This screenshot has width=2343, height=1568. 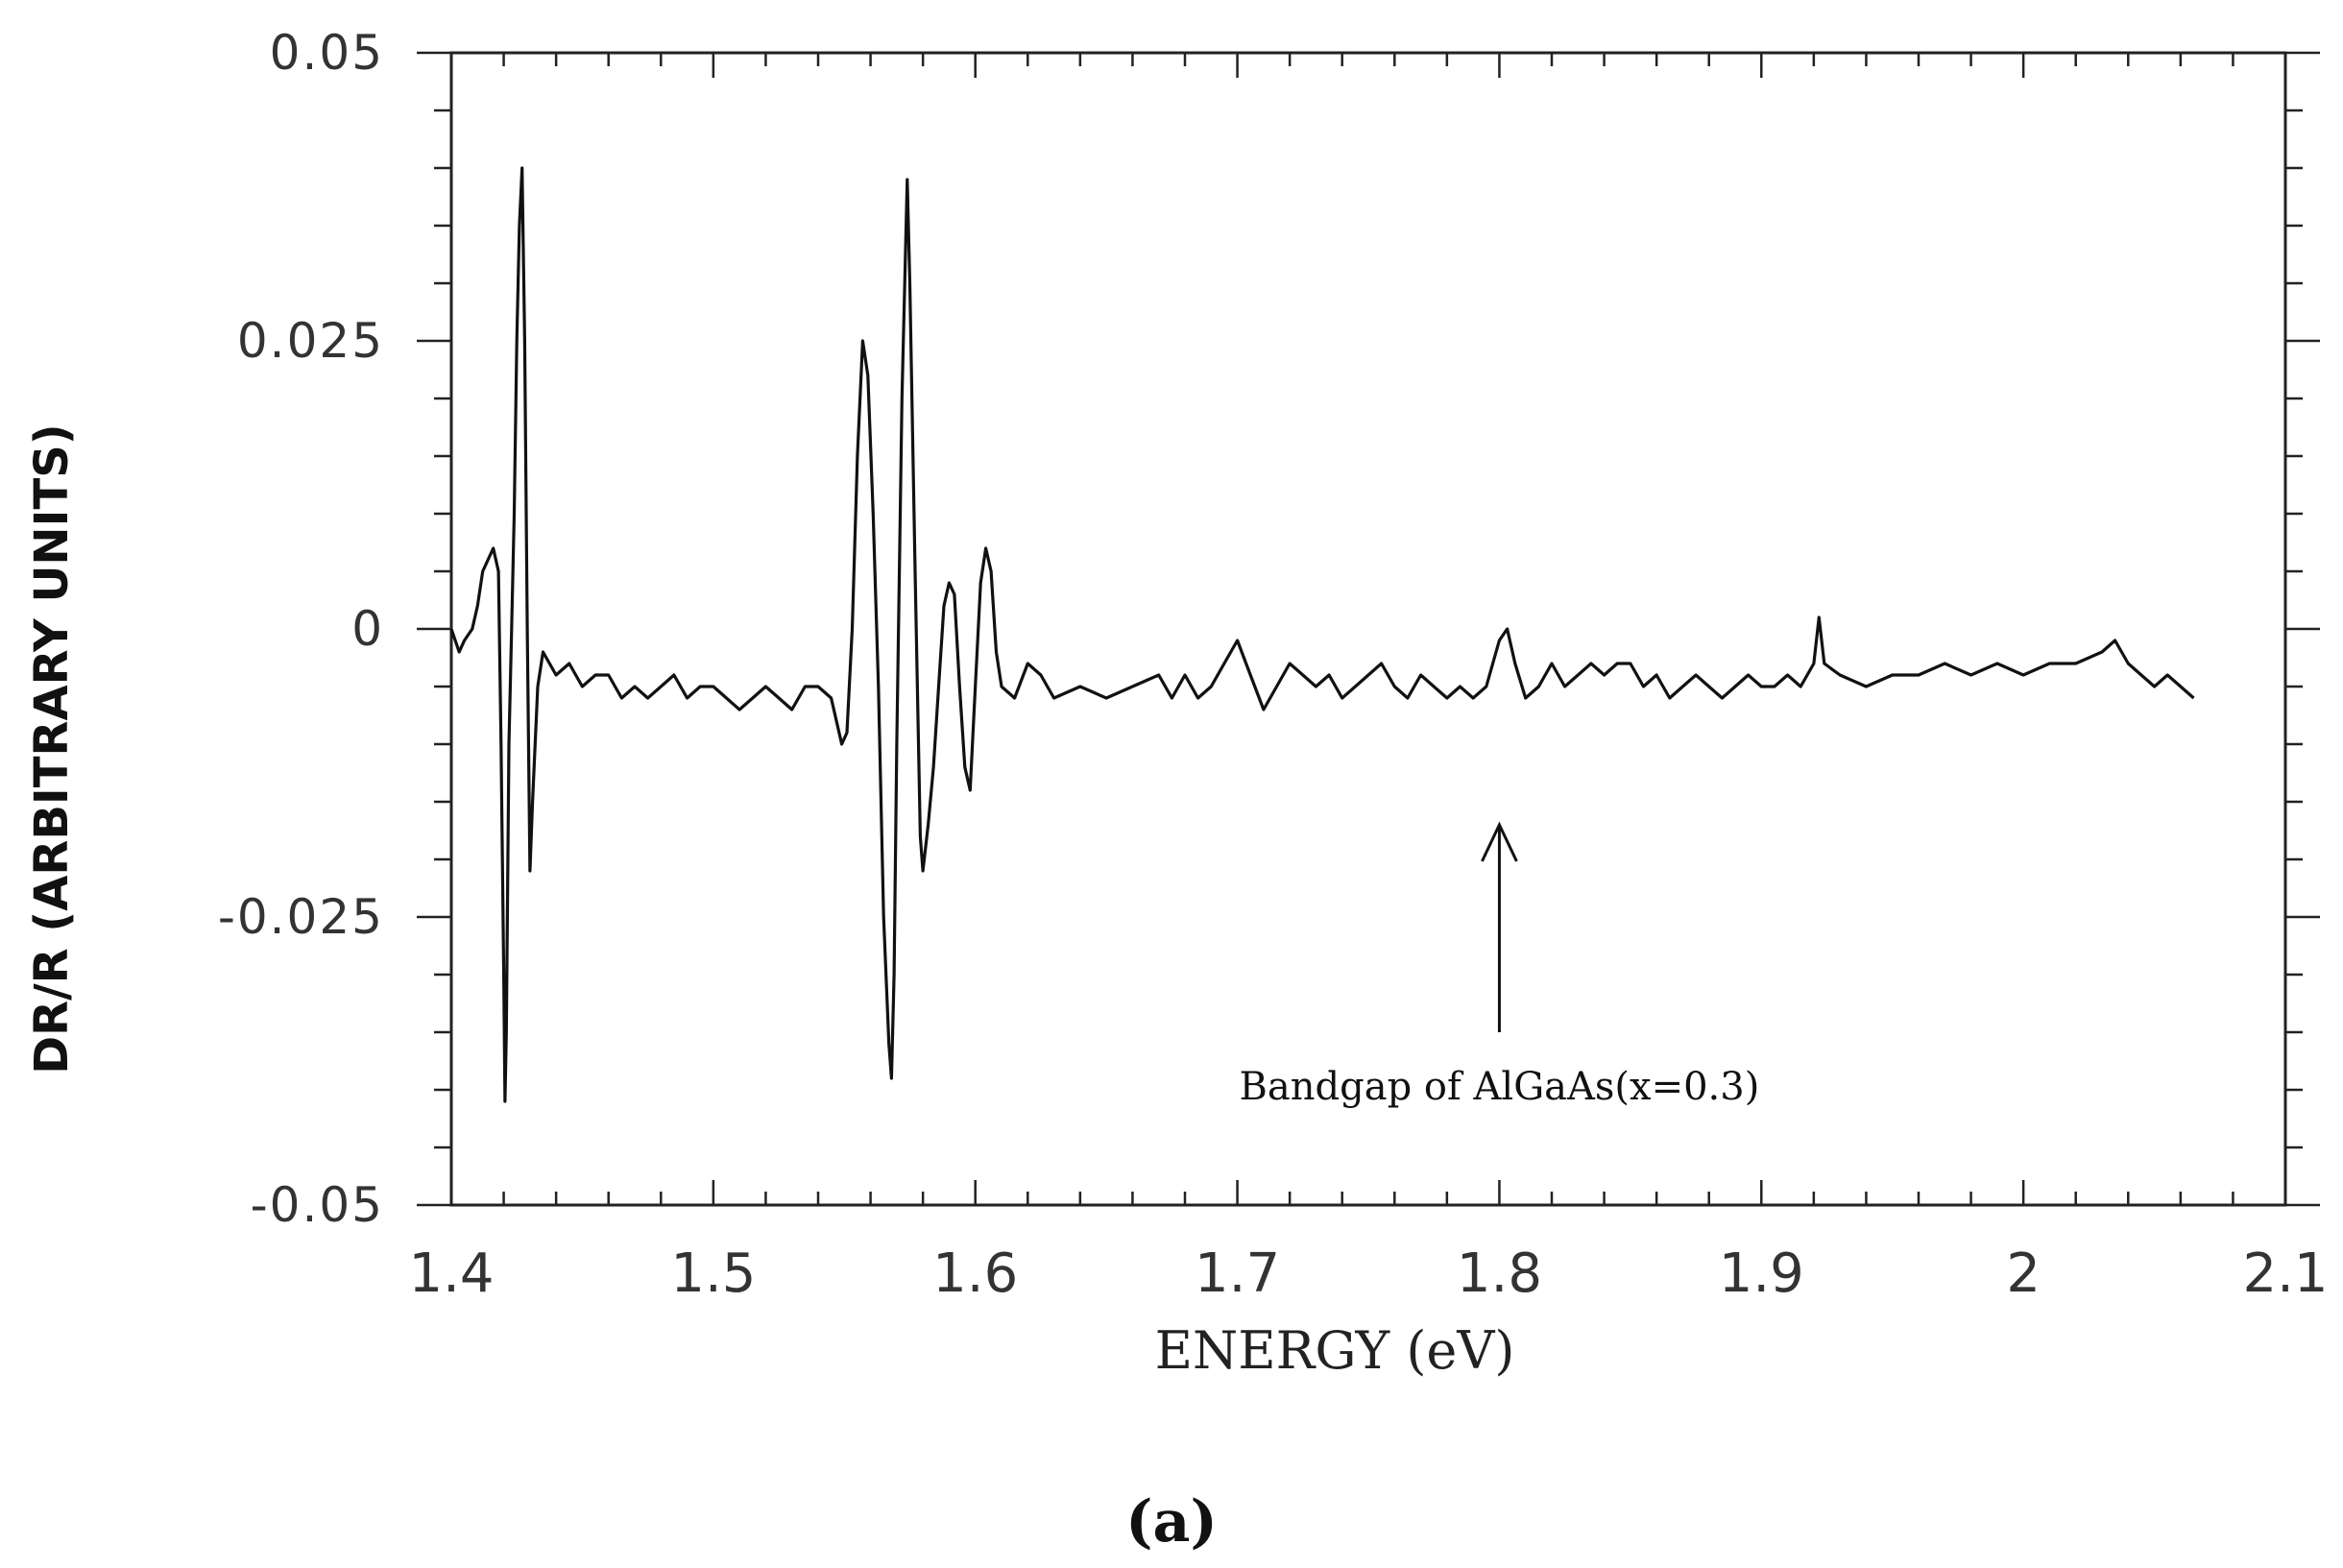 What do you see at coordinates (1500, 841) in the screenshot?
I see `annotation-arrow-head` at bounding box center [1500, 841].